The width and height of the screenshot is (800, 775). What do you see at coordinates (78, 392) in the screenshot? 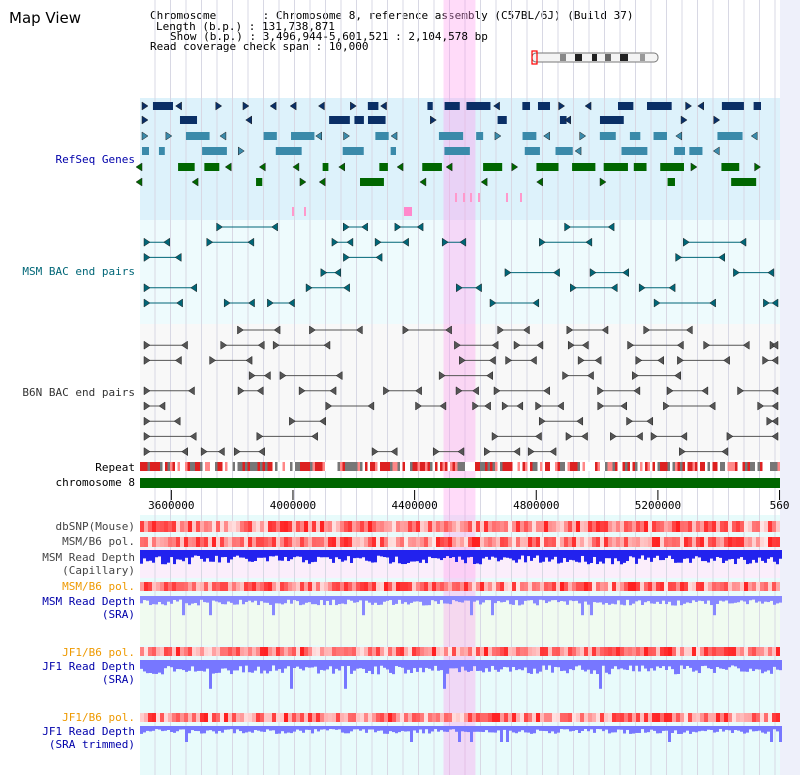
I see `b6n-bac-end-pairs-label: B6N BAC end pairs` at bounding box center [78, 392].